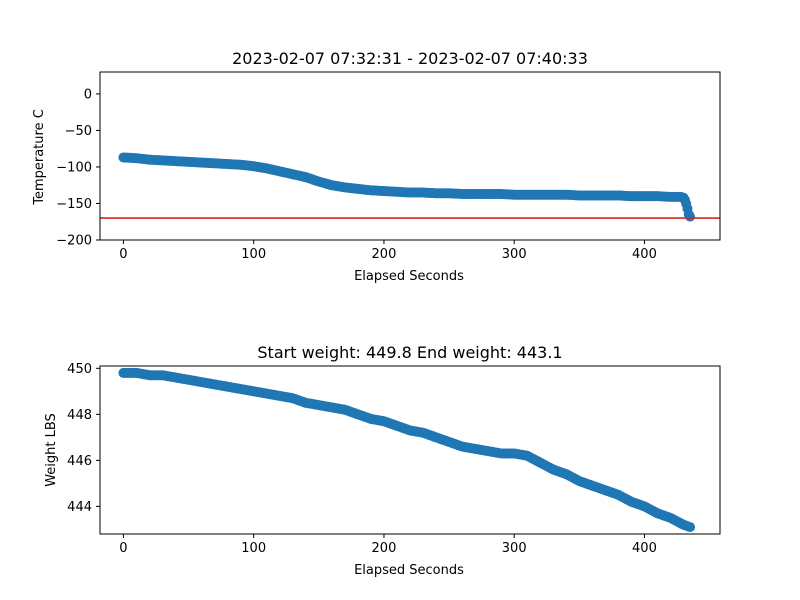 This screenshot has height=600, width=800. Describe the element at coordinates (409, 276) in the screenshot. I see `temperature-x-axis-label: Elapsed Seconds` at that location.